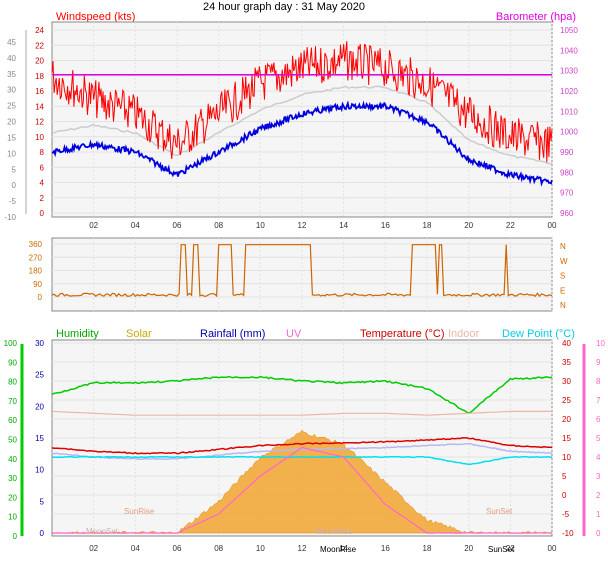  I want to click on temp-axis-tick: 0, so click(564, 495).